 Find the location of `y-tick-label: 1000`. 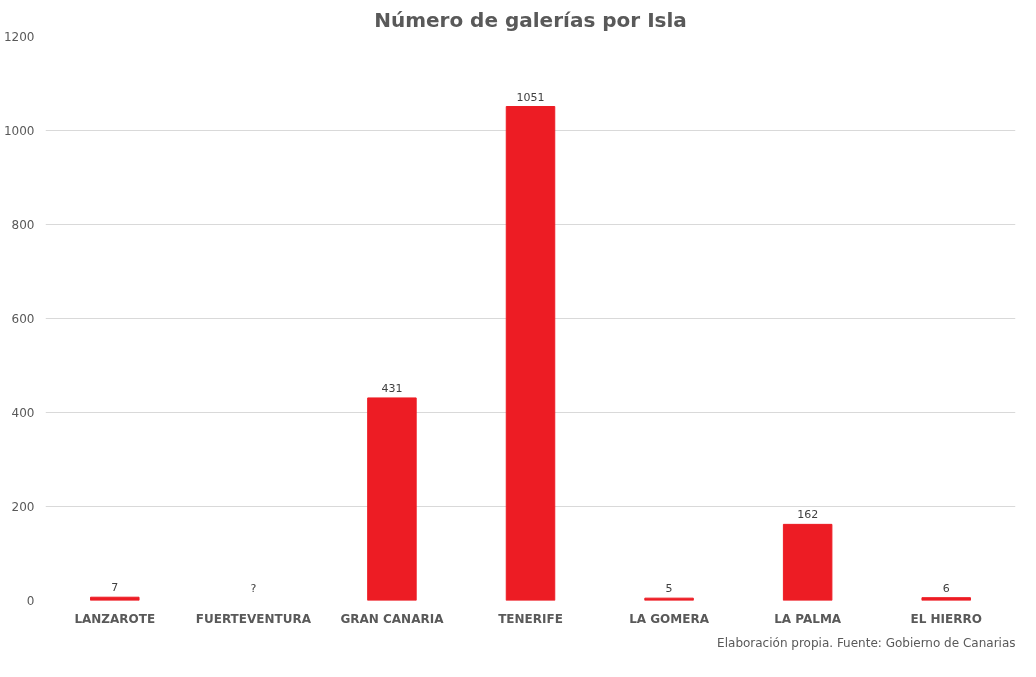

y-tick-label: 1000 is located at coordinates (19, 131).